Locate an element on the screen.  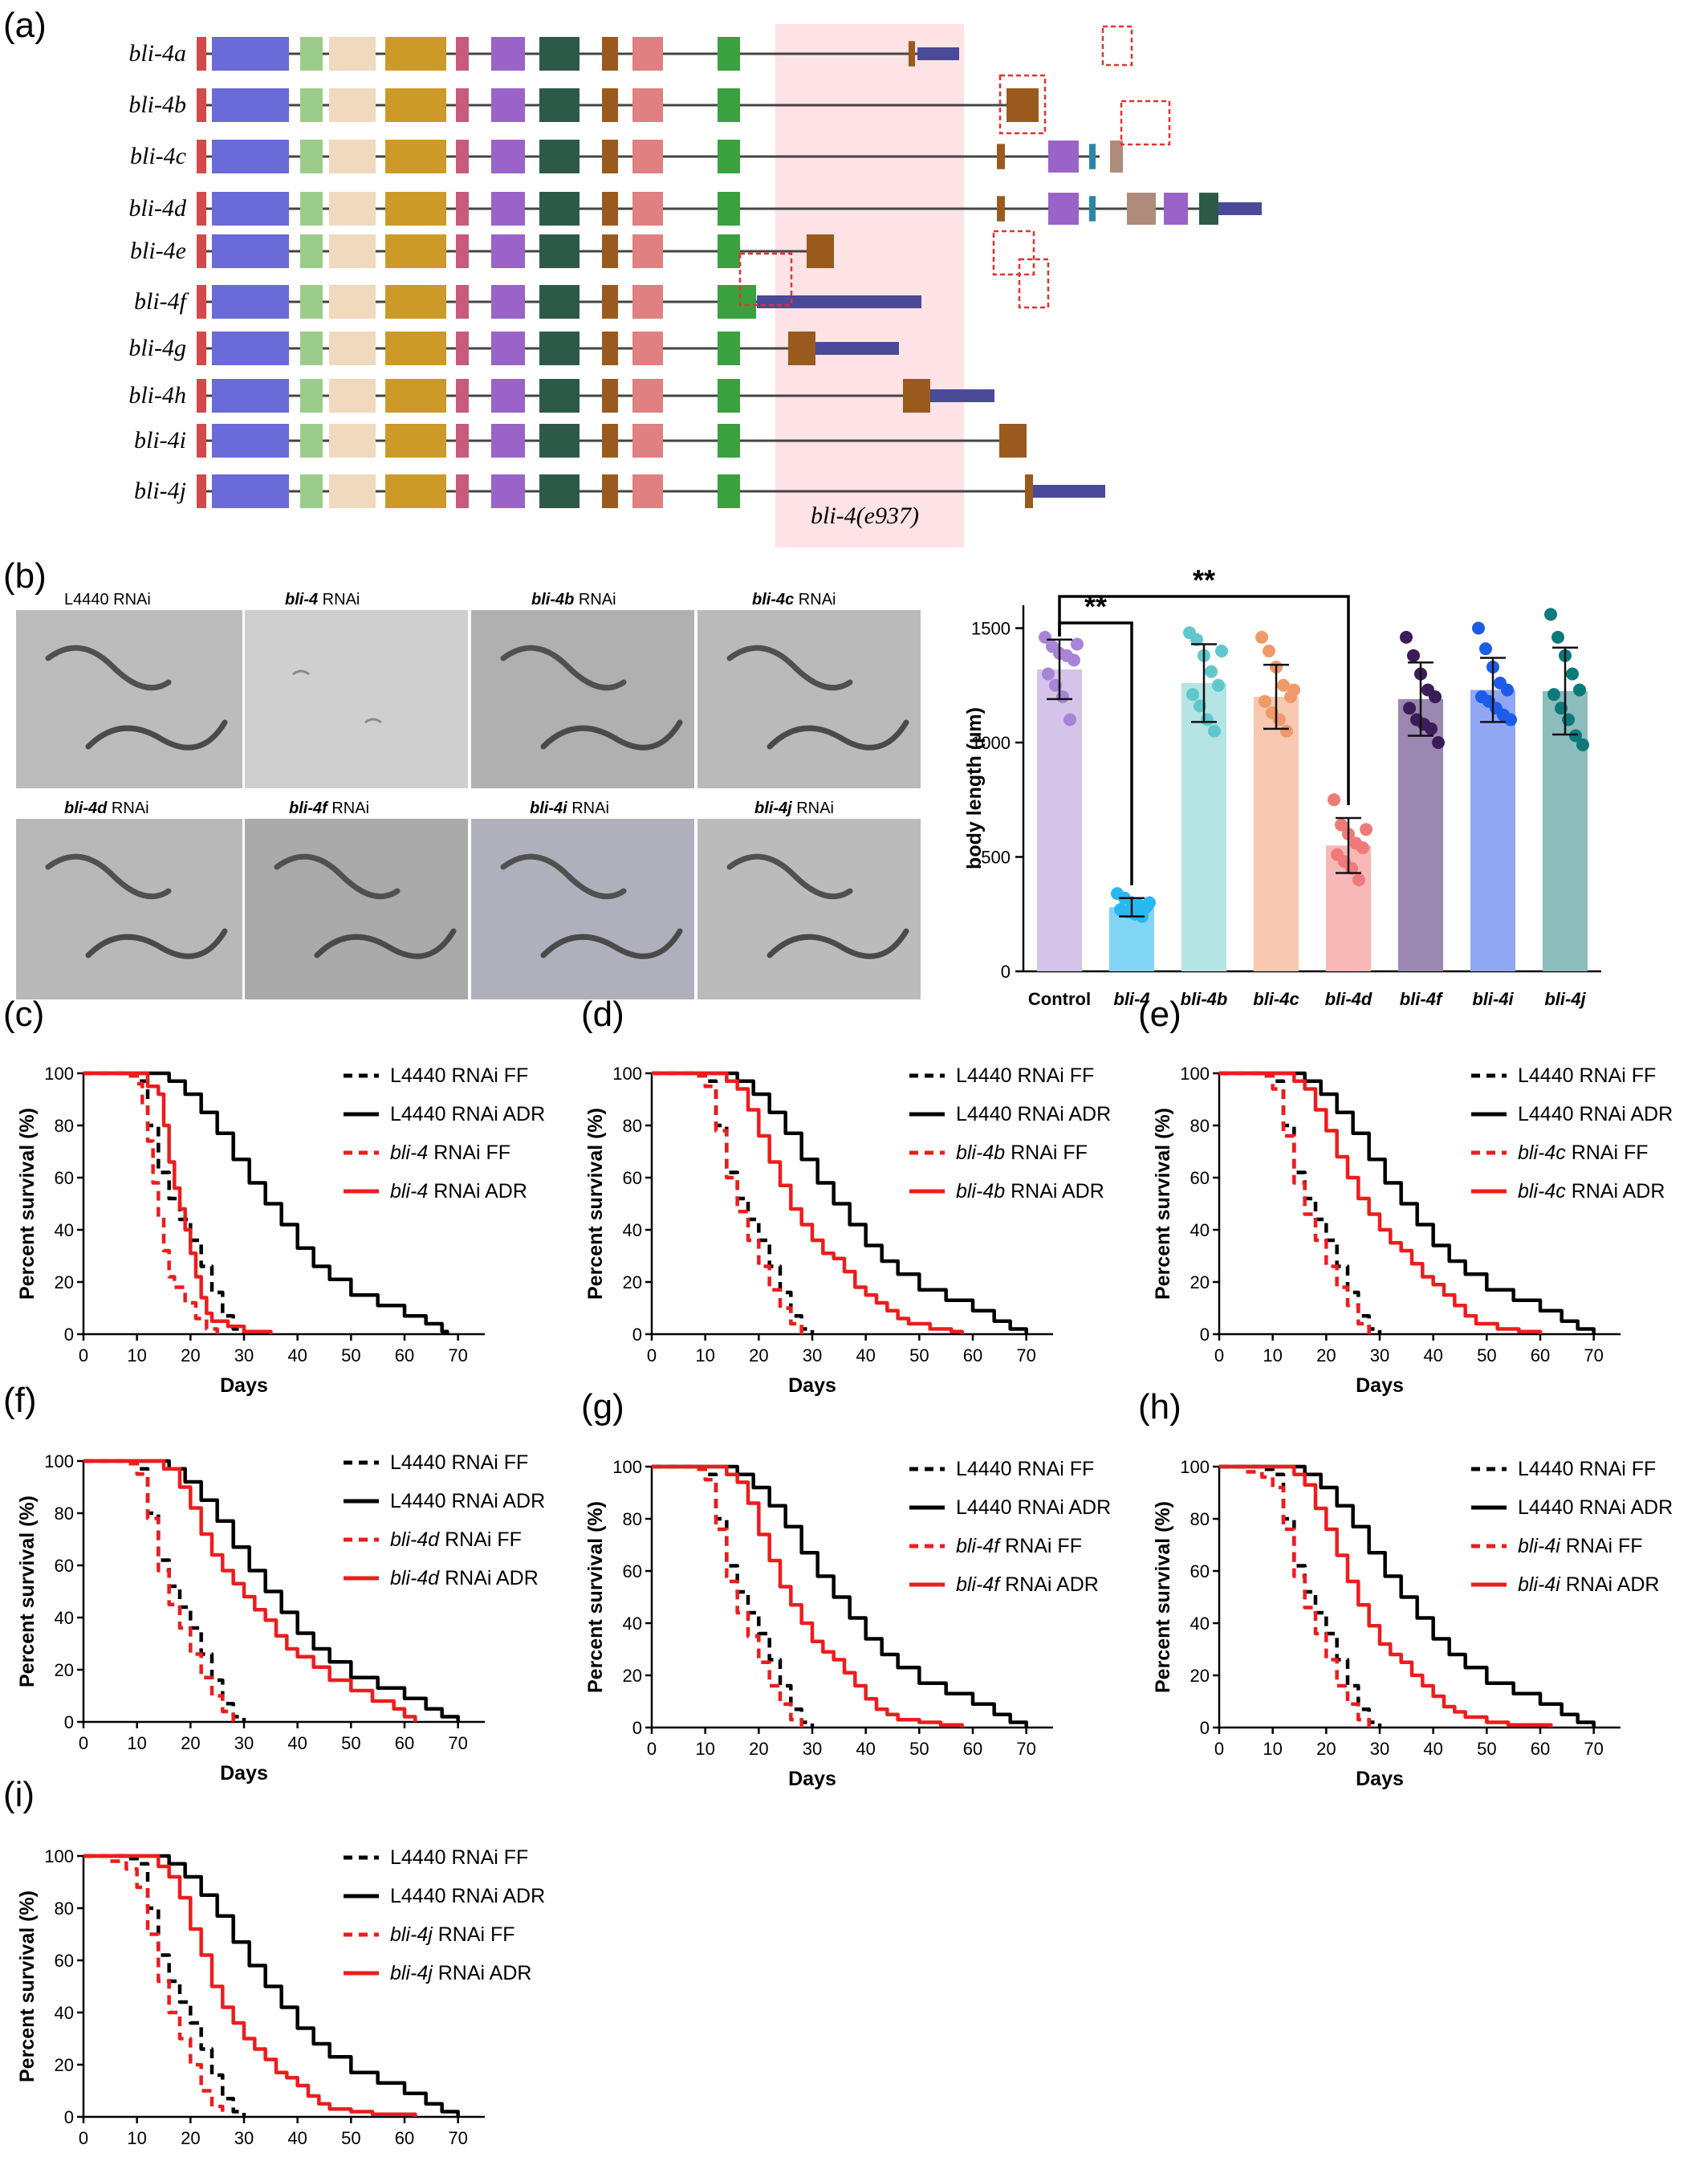
isoform-label: bli-4g is located at coordinates (157, 348).